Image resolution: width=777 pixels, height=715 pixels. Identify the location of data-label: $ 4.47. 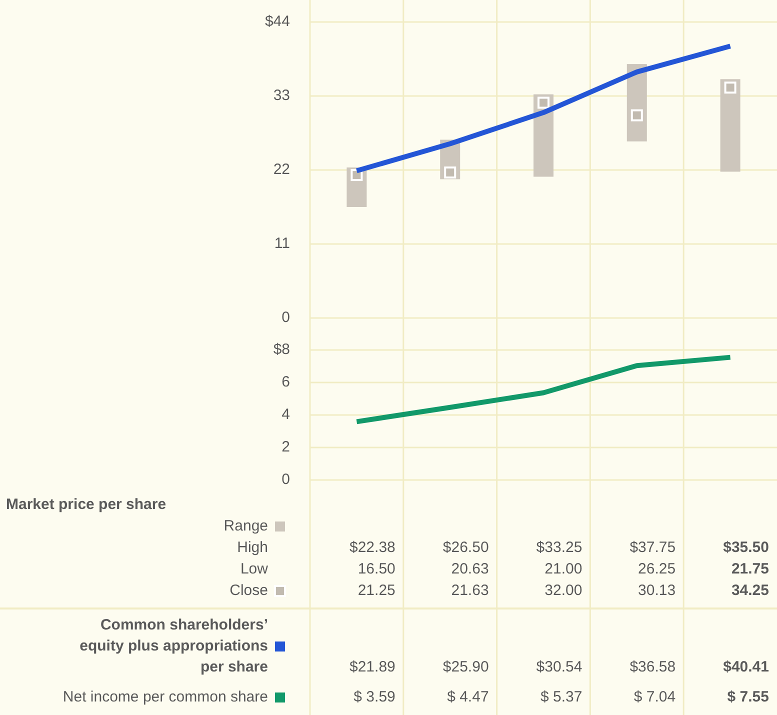
(468, 697).